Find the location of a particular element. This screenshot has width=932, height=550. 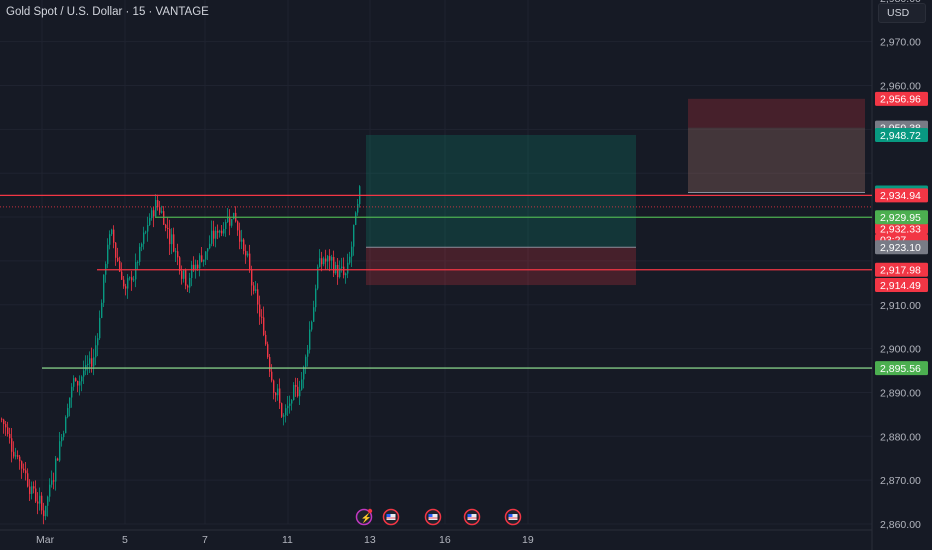

price-axis-tick-label: 2,880.00 is located at coordinates (900, 437).